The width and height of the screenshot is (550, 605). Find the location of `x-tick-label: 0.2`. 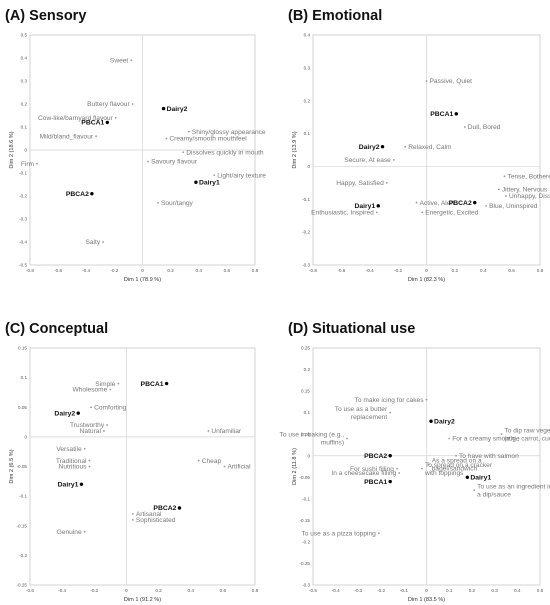

x-tick-label: 0.2 is located at coordinates (170, 270).